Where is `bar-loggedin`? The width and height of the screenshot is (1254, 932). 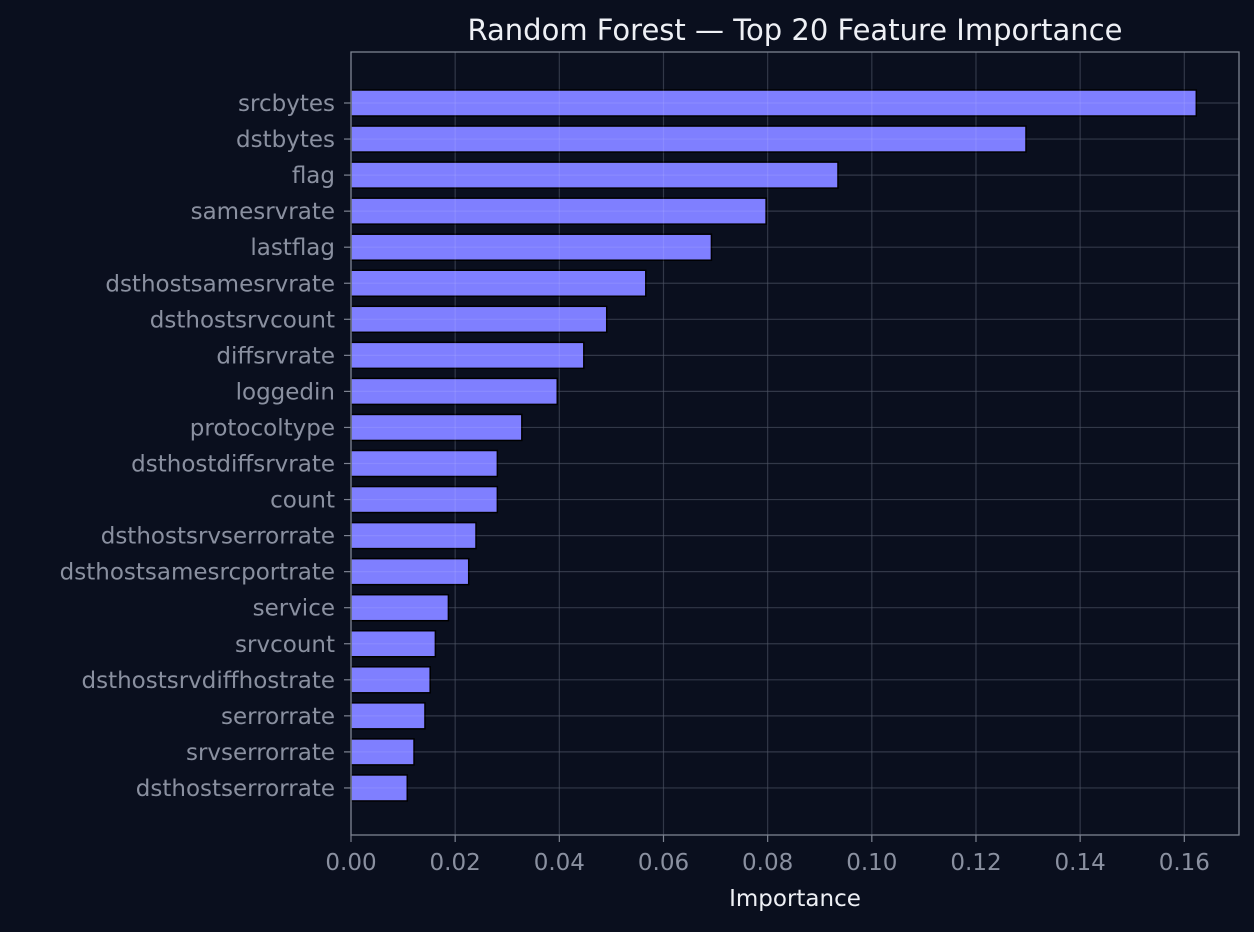
bar-loggedin is located at coordinates (454, 391).